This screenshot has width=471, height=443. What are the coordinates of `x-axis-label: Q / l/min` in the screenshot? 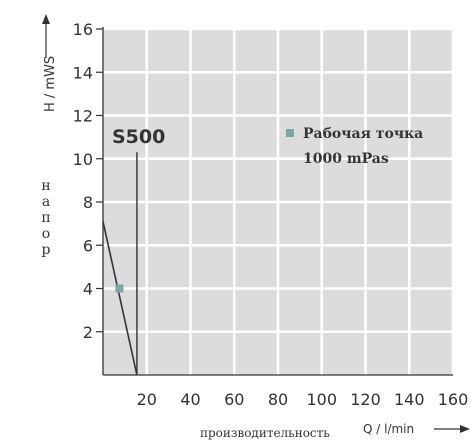 It's located at (388, 429).